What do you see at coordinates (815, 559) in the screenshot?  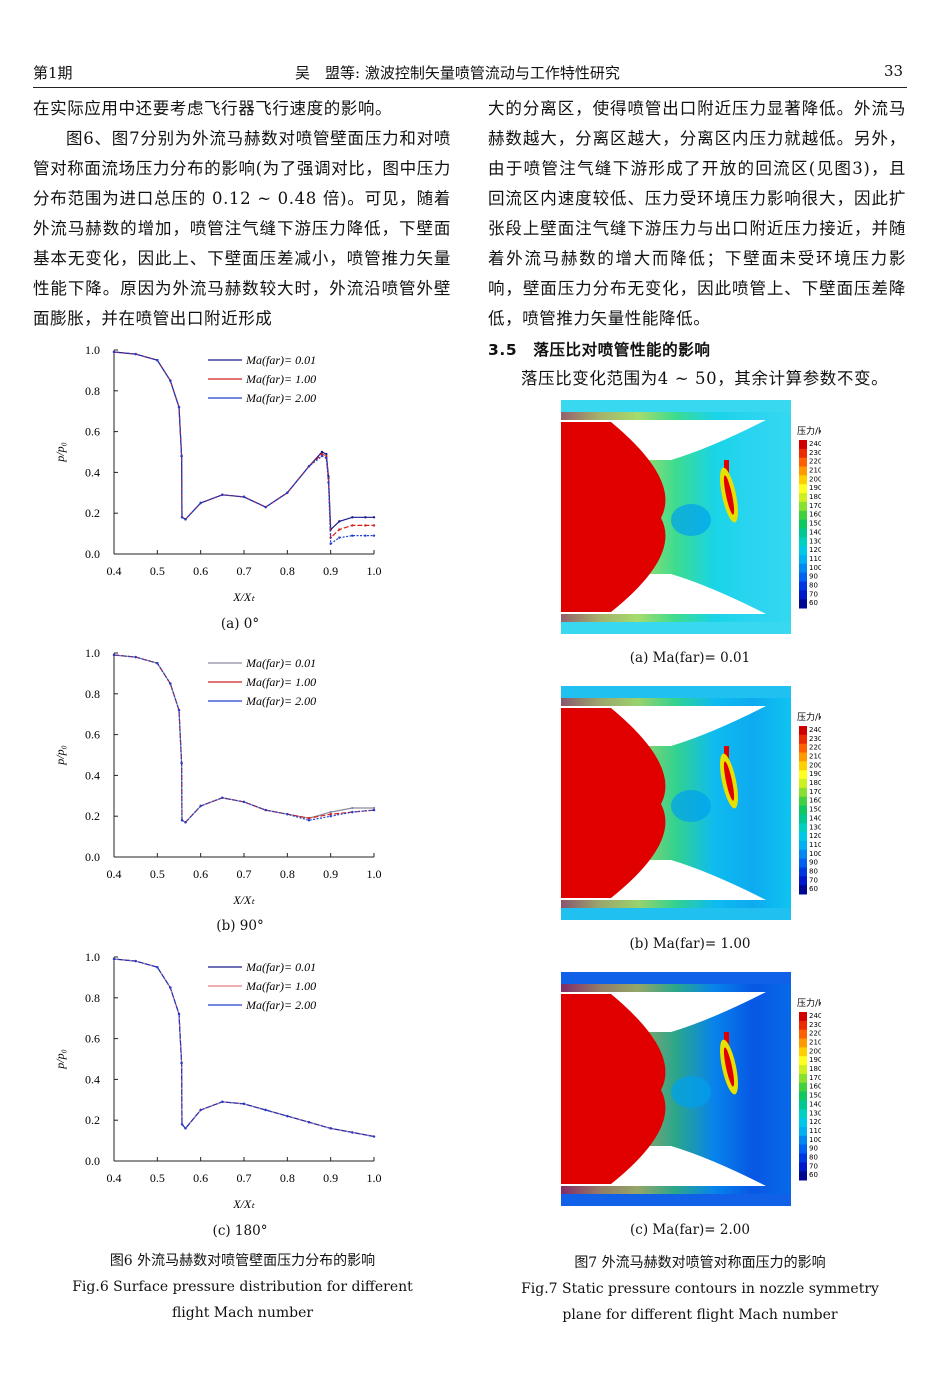 I see `colorbar-label: 110` at bounding box center [815, 559].